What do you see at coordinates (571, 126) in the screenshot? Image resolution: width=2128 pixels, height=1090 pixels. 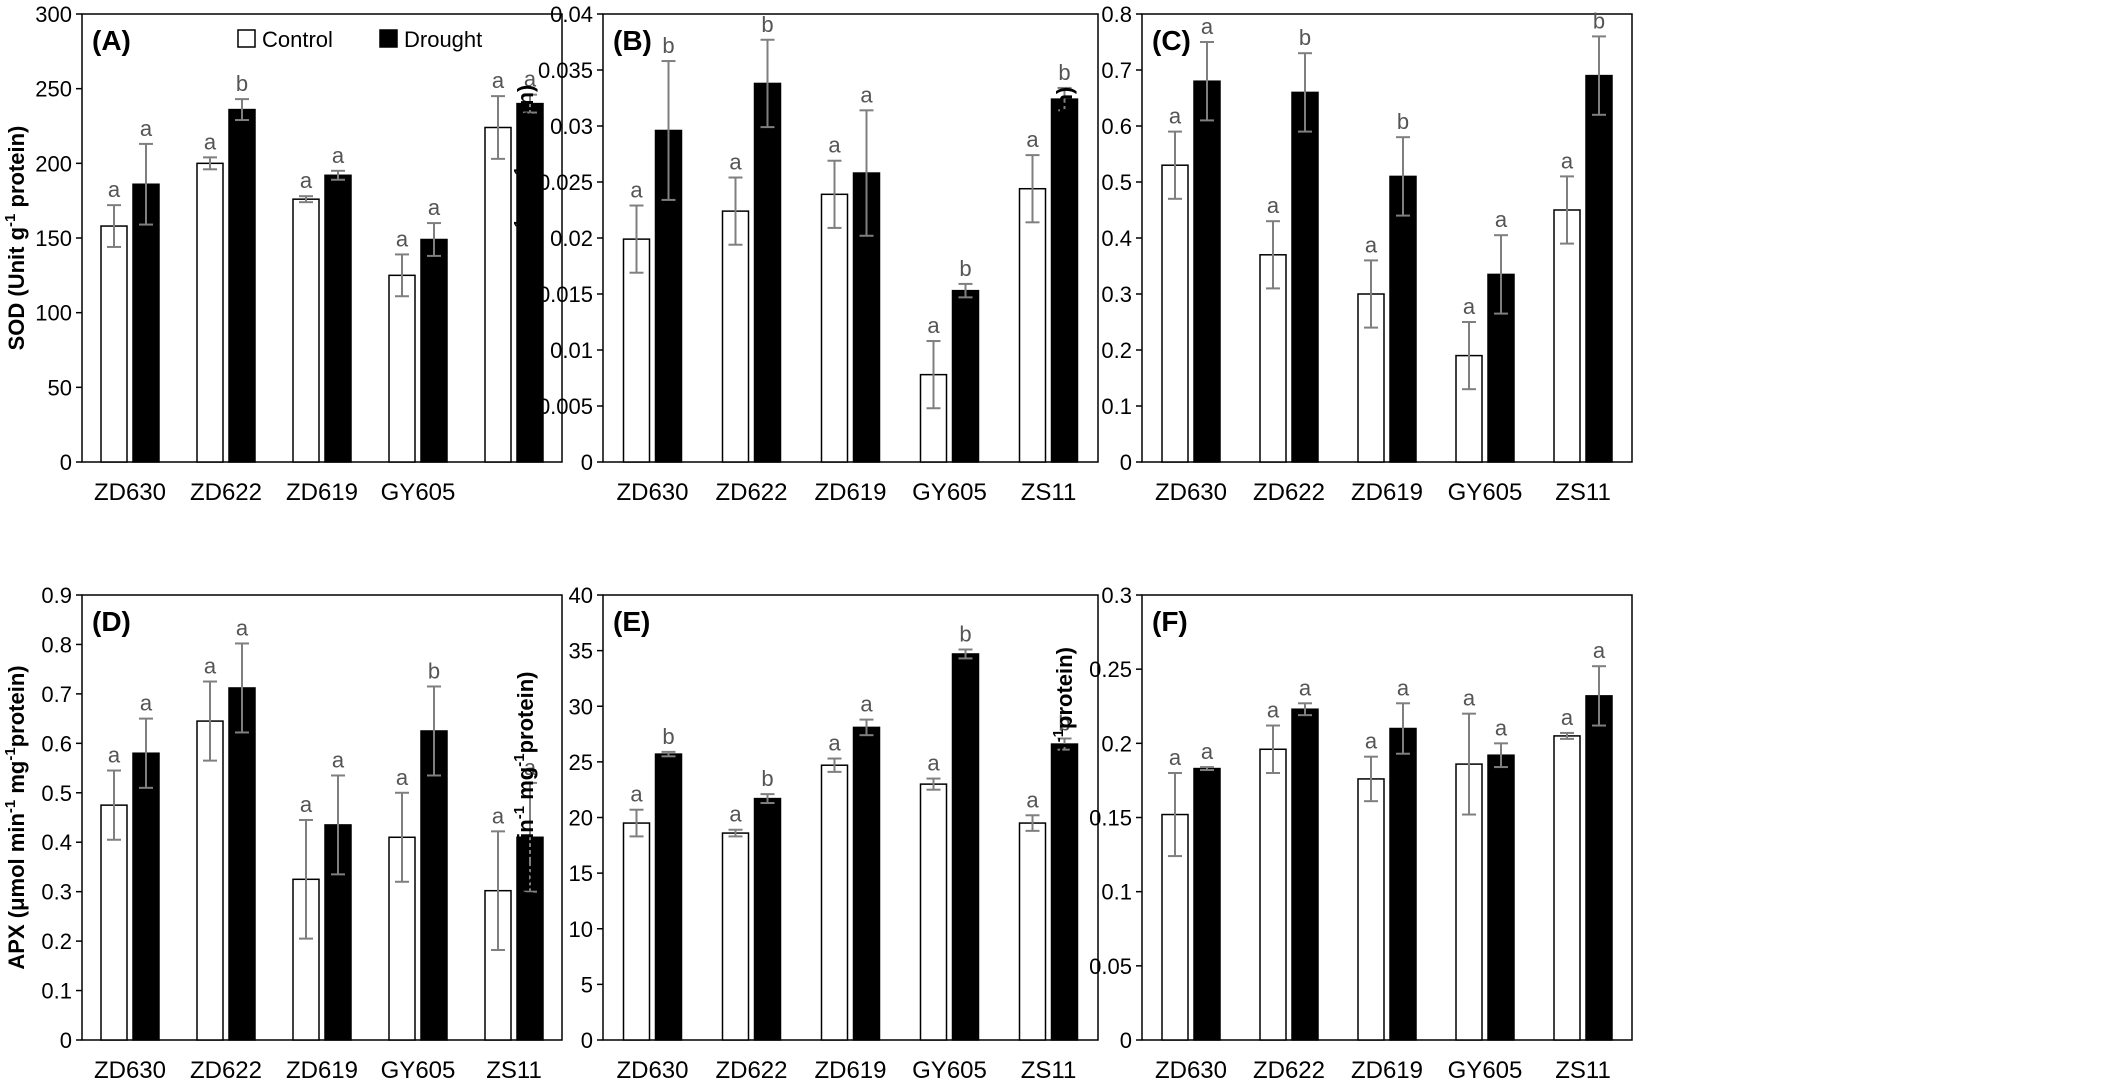 I see `y-tick-label: 0.03` at bounding box center [571, 126].